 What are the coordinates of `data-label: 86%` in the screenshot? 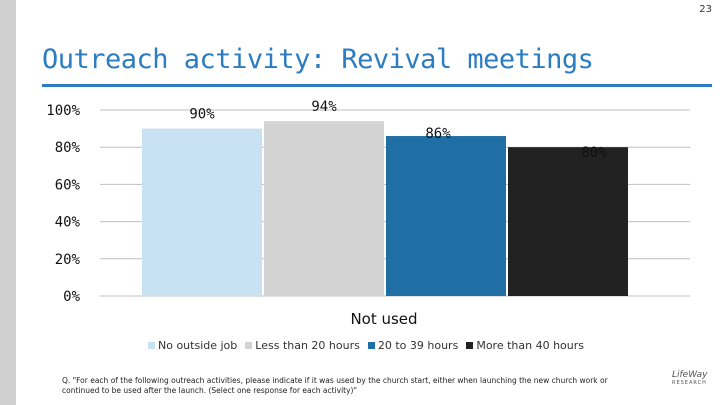 It's located at (438, 134).